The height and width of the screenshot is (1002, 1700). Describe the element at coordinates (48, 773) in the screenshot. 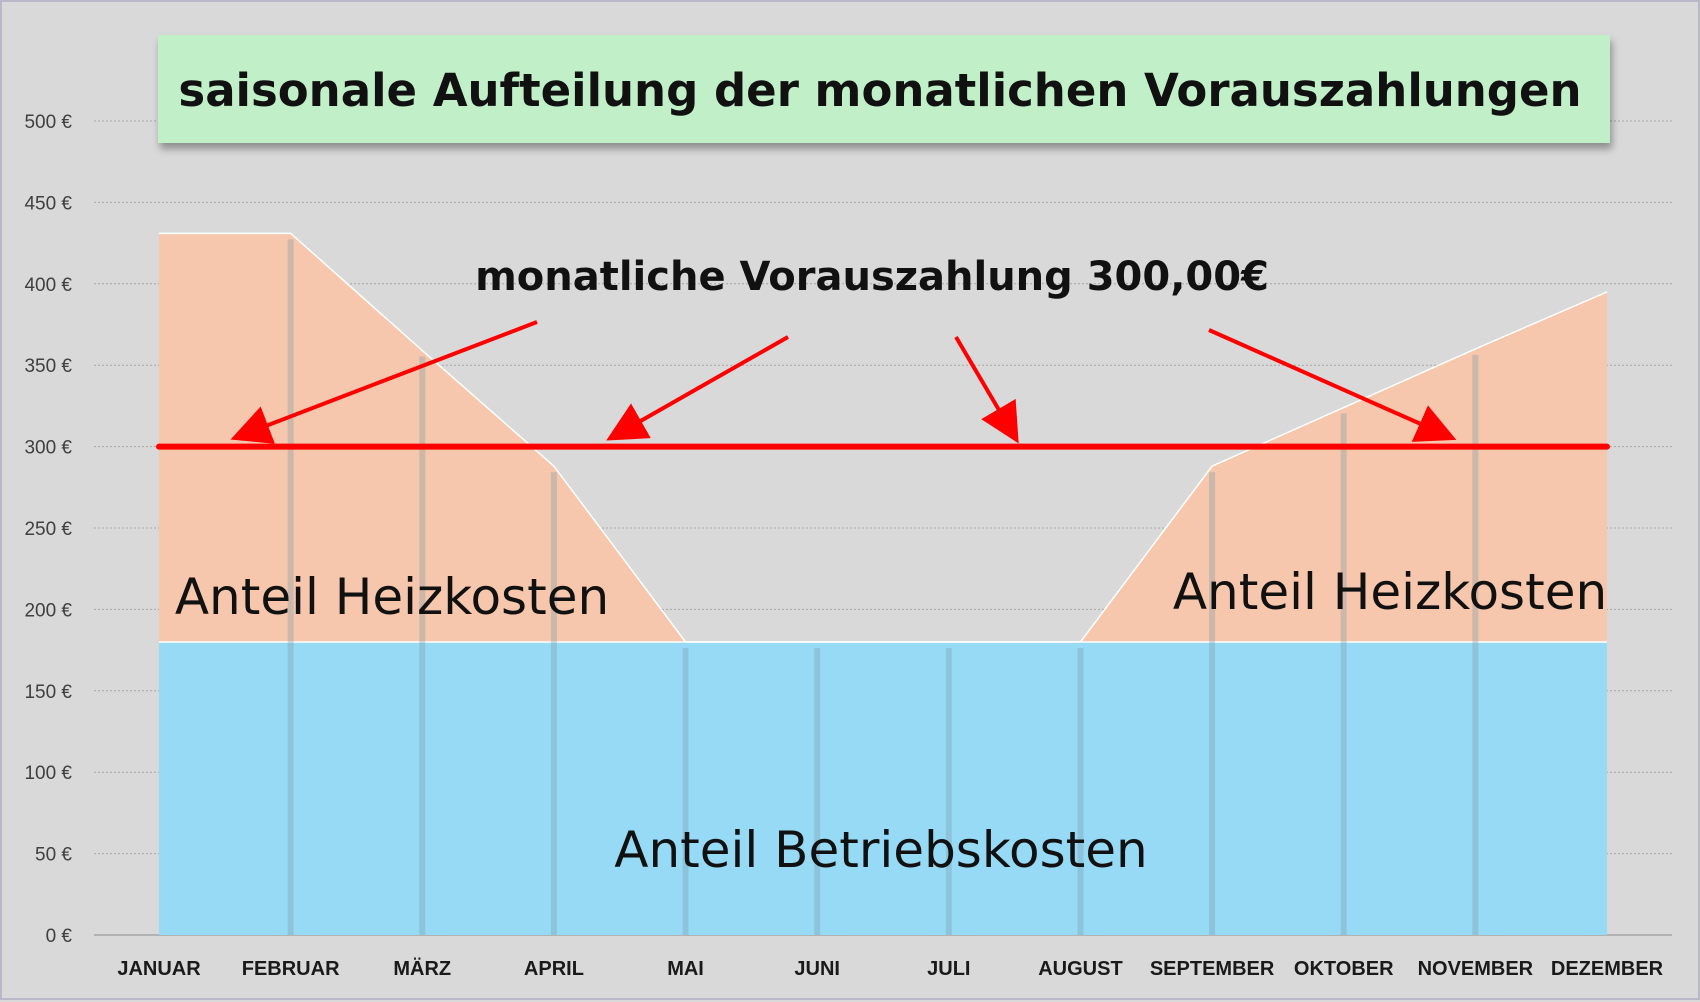

I see `y-tick-label: 100 €` at that location.